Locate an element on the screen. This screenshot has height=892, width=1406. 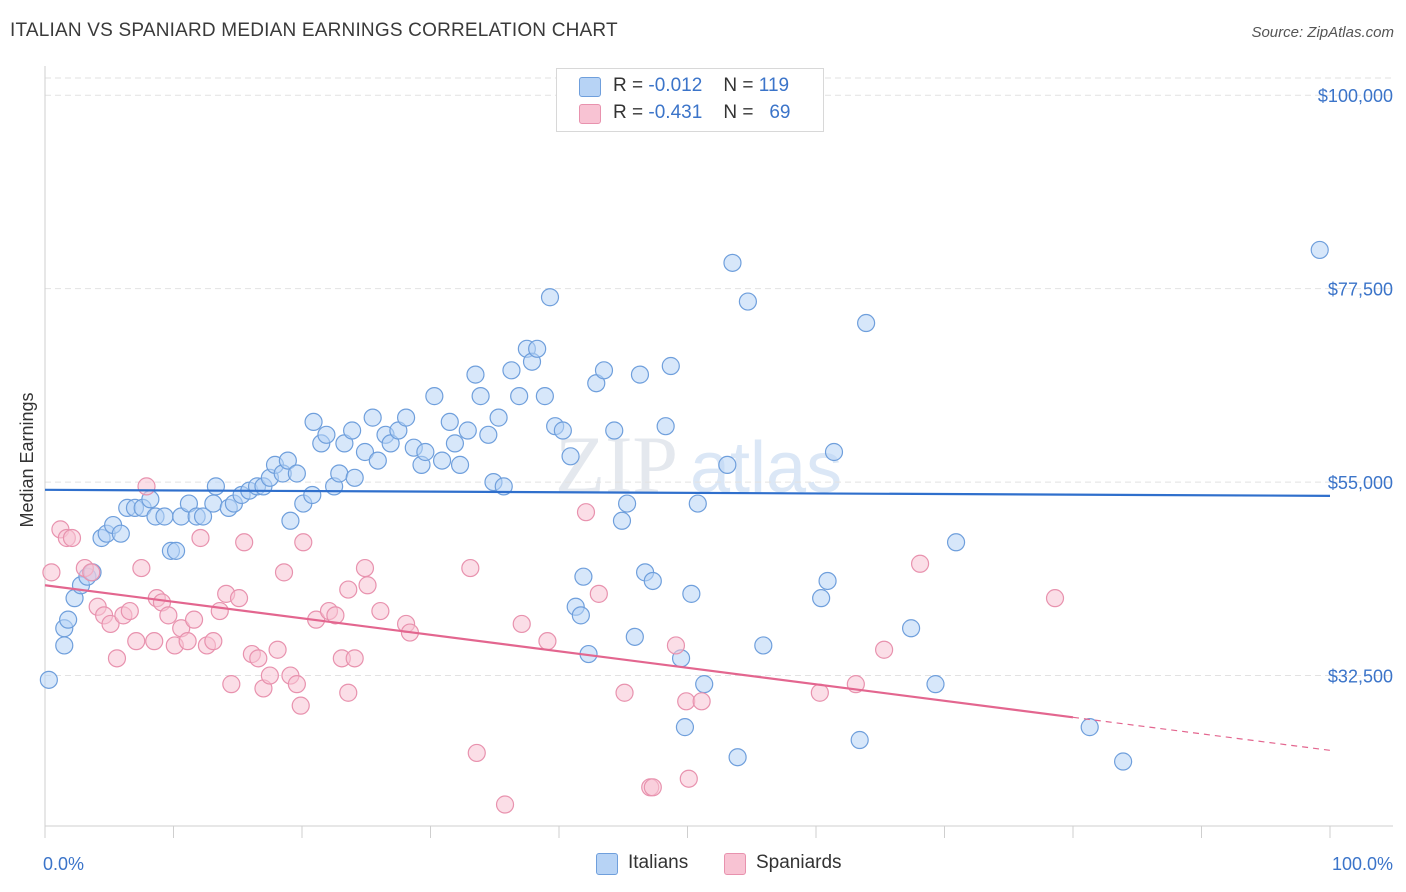
y-tick-labels: $100,000 $77,500 $55,000 $32,500 is located at coordinates (1355, 386).